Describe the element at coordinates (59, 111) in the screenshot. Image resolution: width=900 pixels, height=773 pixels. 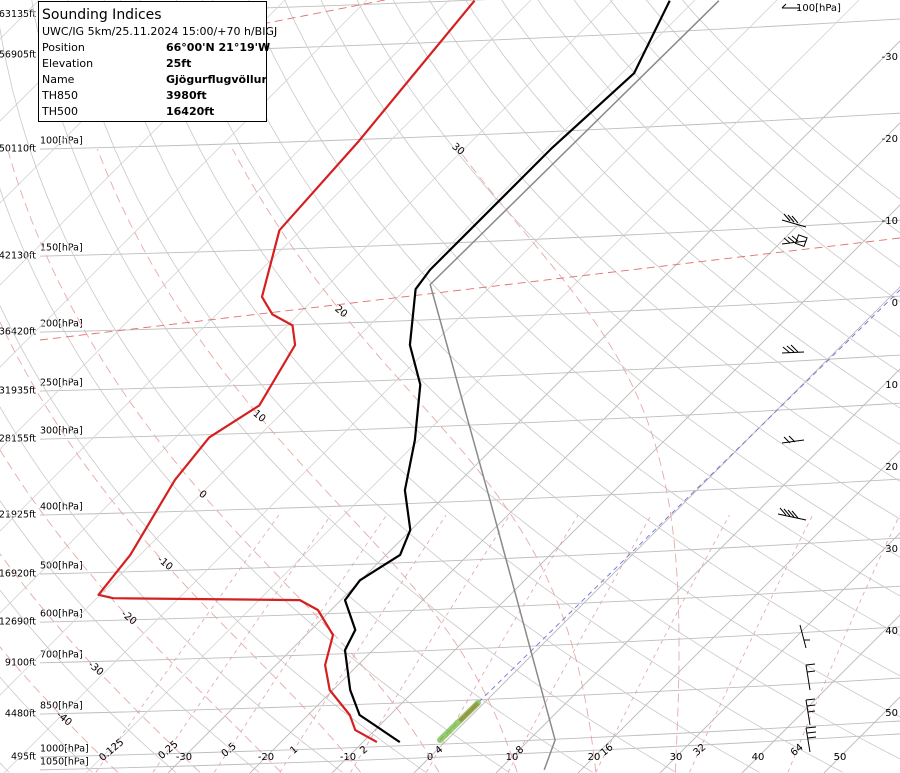
I see `info-key: TH500` at that location.